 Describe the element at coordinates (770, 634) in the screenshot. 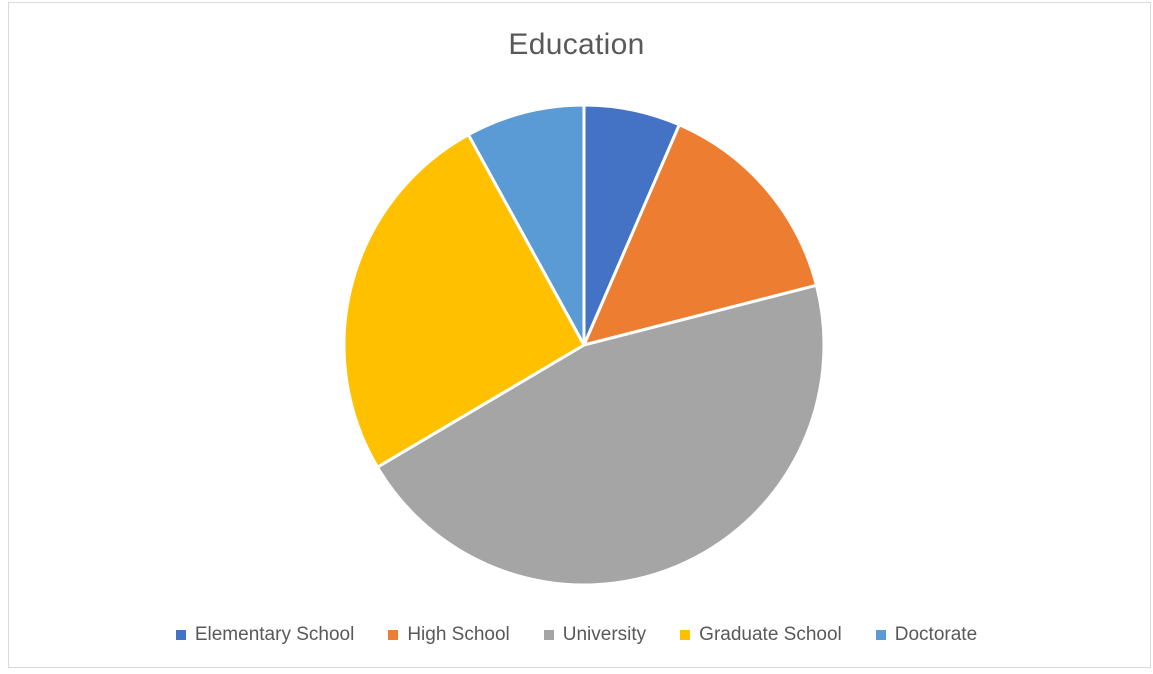

I see `legend-label-graduate-school: Graduate School` at that location.